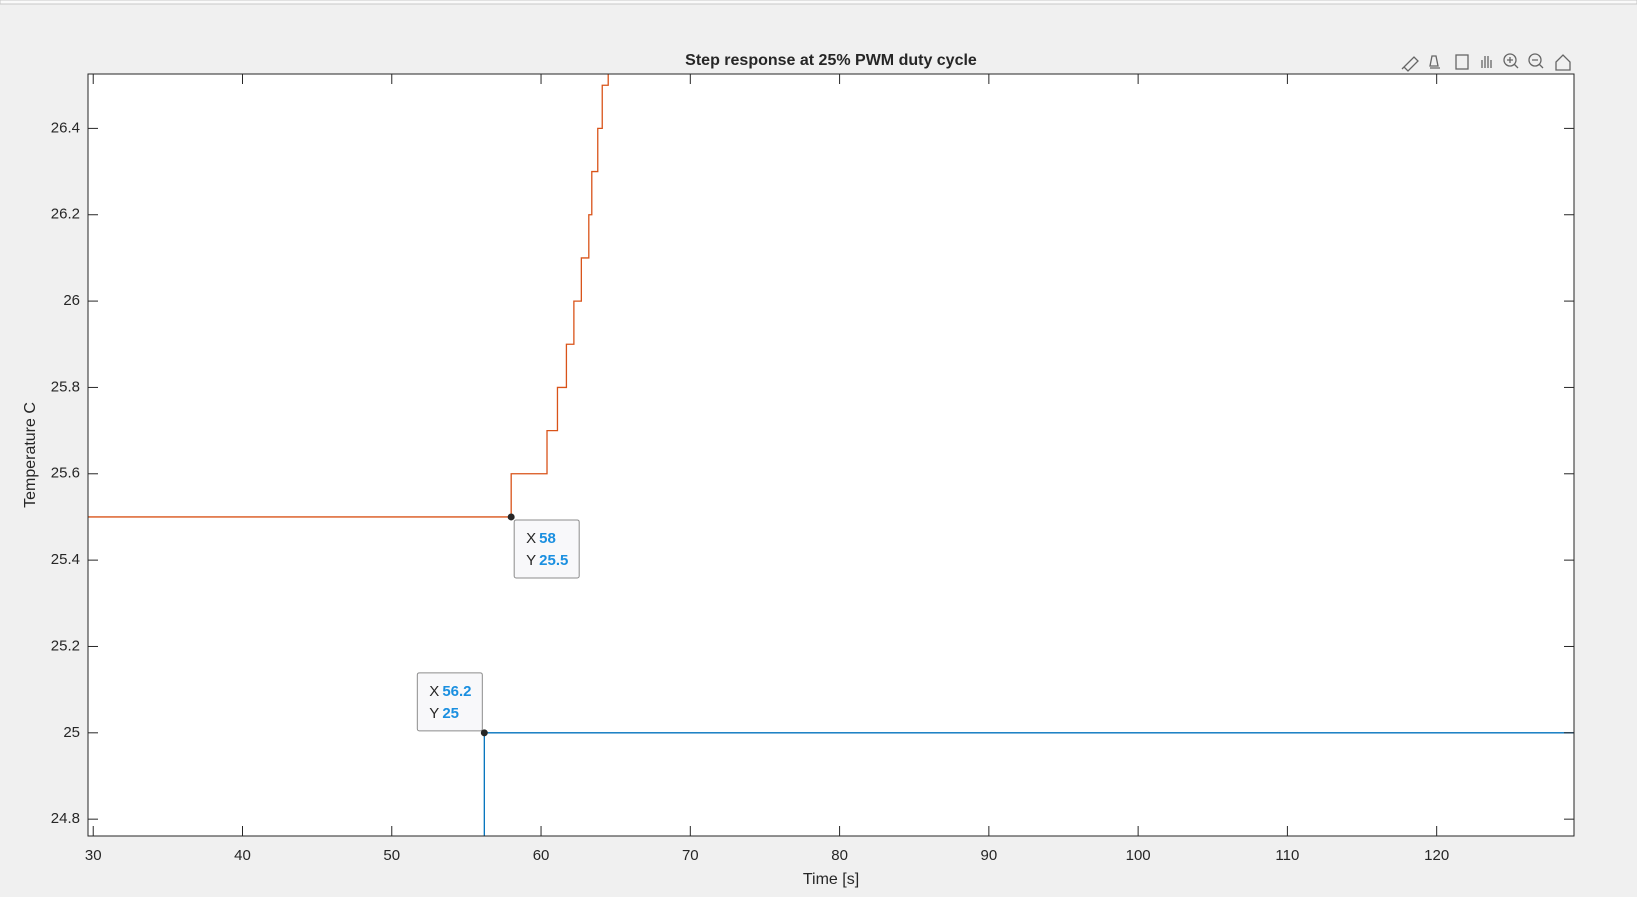 The image size is (1637, 897). What do you see at coordinates (65, 818) in the screenshot?
I see `y-tick-label: 24.8` at bounding box center [65, 818].